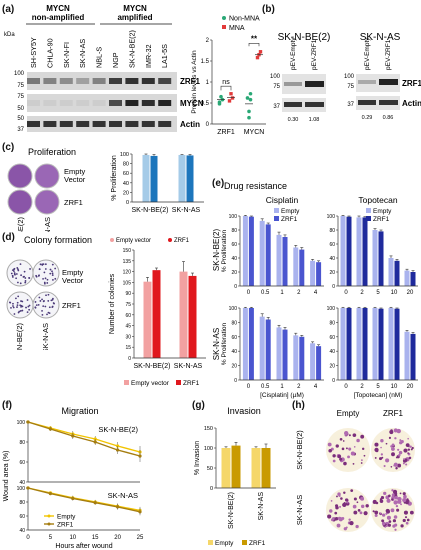 The height and width of the screenshot is (550, 421). Describe the element at coordinates (268, 9) in the screenshot. I see `panel-label-b: (b)` at that location.